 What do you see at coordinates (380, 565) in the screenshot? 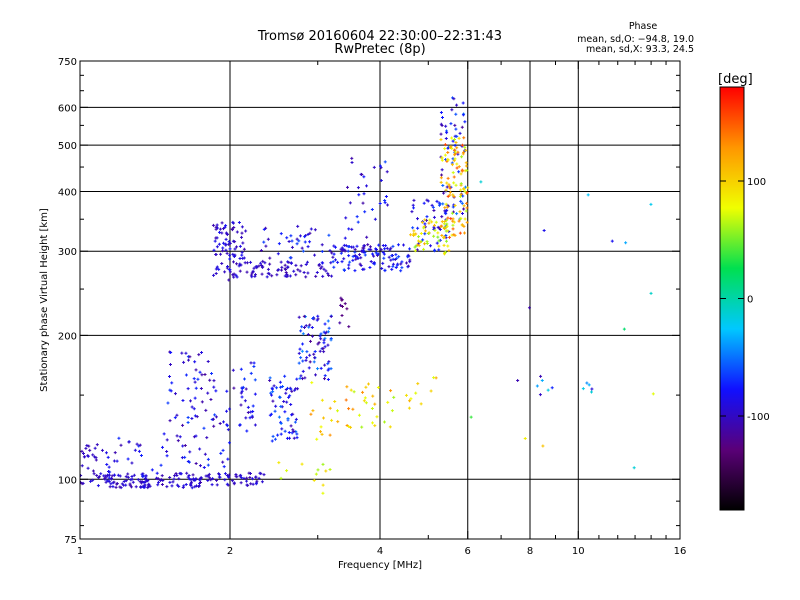
I see `x-axis-label: Frequency [MHz]` at bounding box center [380, 565].